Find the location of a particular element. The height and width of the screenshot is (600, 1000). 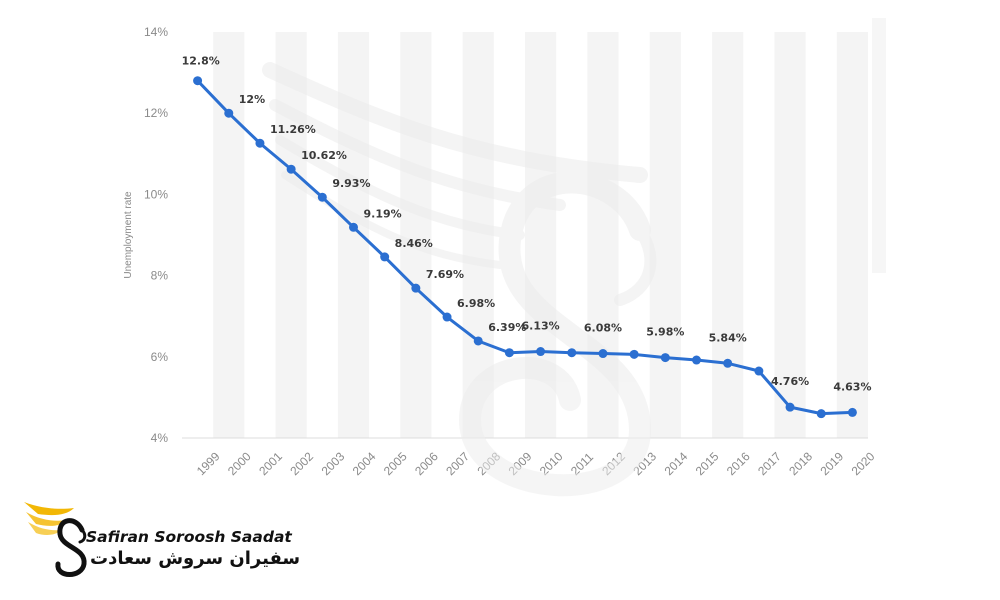

data-label: 12.8% is located at coordinates (201, 61).